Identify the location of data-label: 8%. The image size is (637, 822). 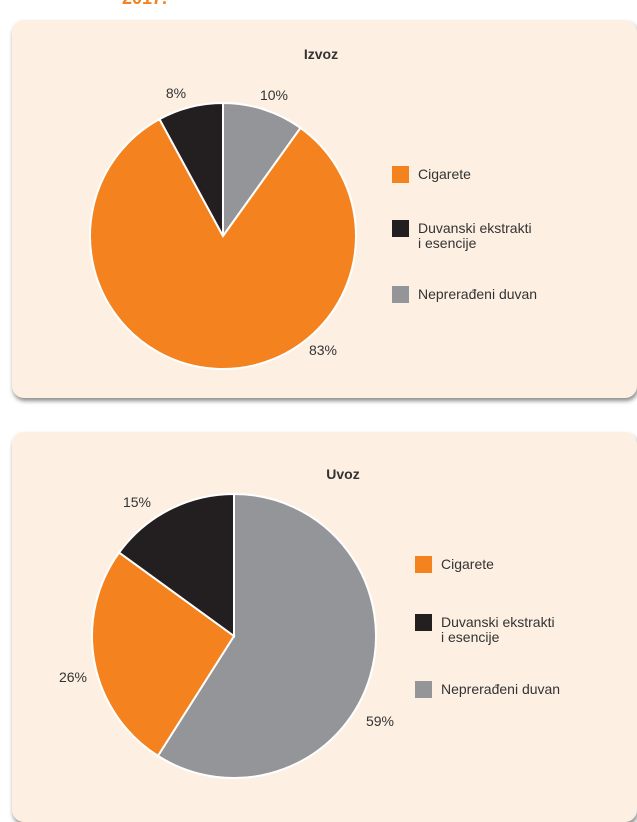
(176, 93).